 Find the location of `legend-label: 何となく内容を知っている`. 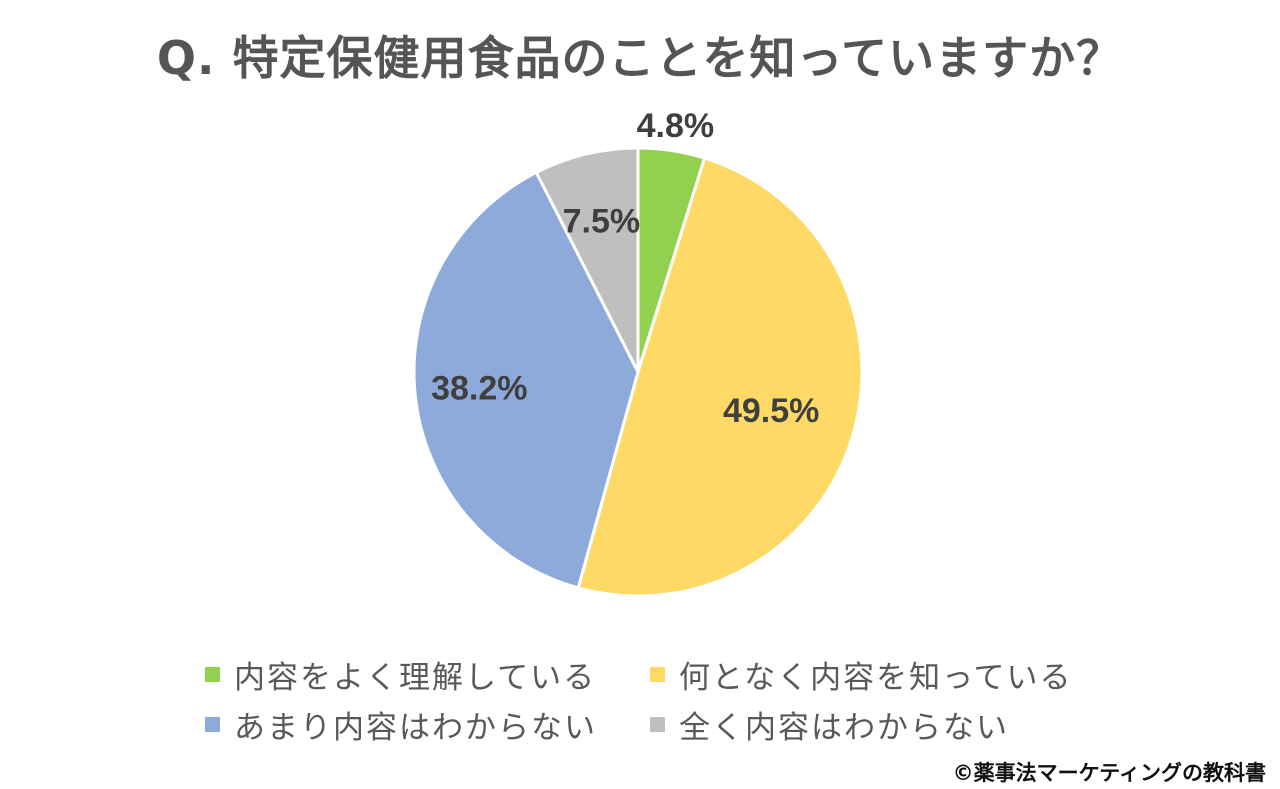

legend-label: 何となく内容を知っている is located at coordinates (876, 677).